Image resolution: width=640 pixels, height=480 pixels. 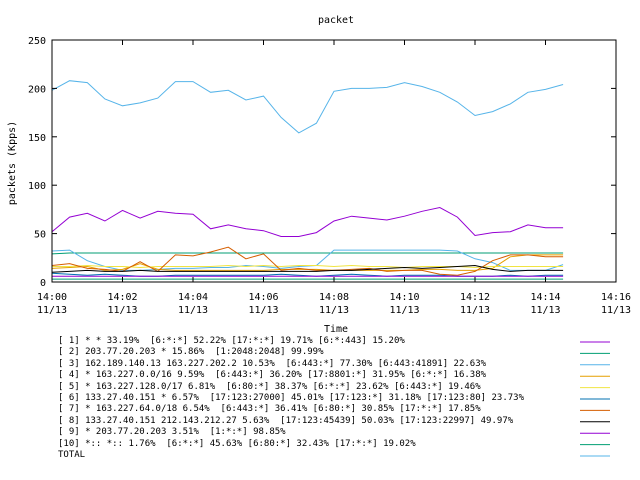 What do you see at coordinates (122, 297) in the screenshot?
I see `x-tick-label: 14:02` at bounding box center [122, 297].